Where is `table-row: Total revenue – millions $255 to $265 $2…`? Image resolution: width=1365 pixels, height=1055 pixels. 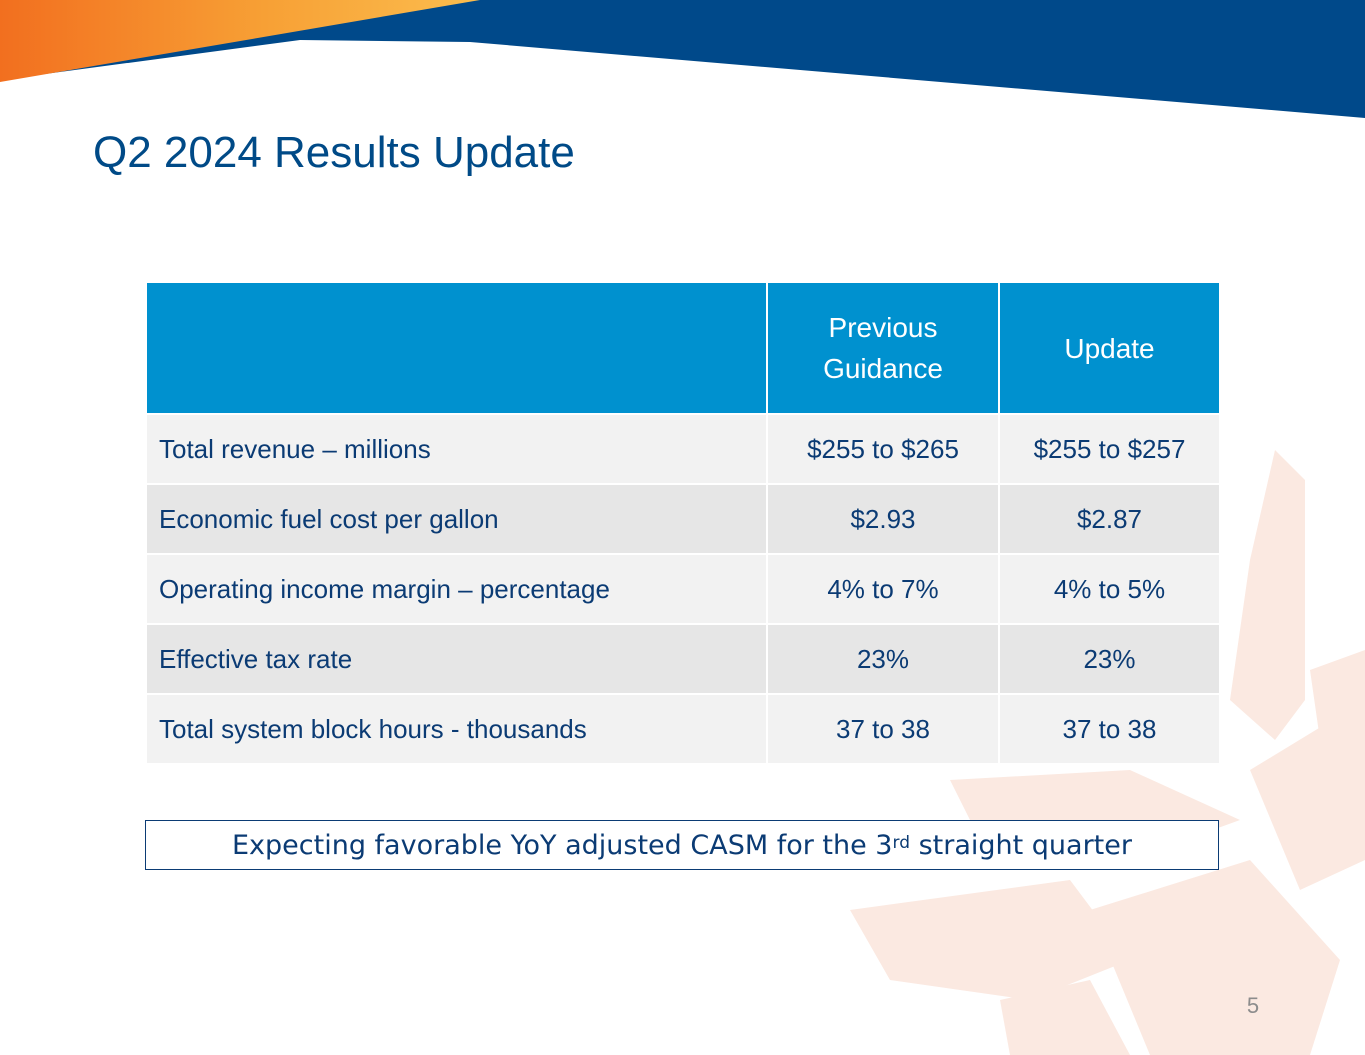 table-row: Total revenue – millions $255 to $265 $2… is located at coordinates (683, 449).